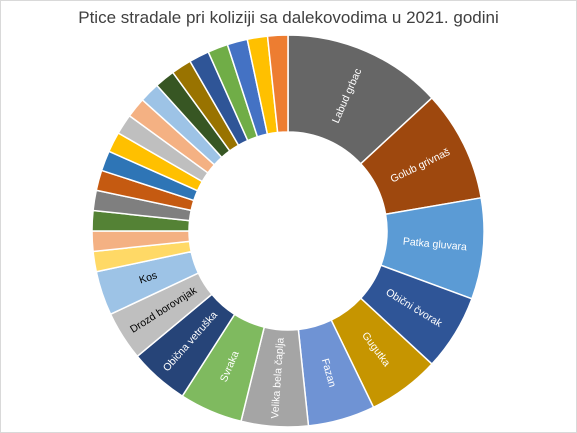 This screenshot has height=433, width=577. Describe the element at coordinates (277, 84) in the screenshot. I see `donut-slice` at that location.